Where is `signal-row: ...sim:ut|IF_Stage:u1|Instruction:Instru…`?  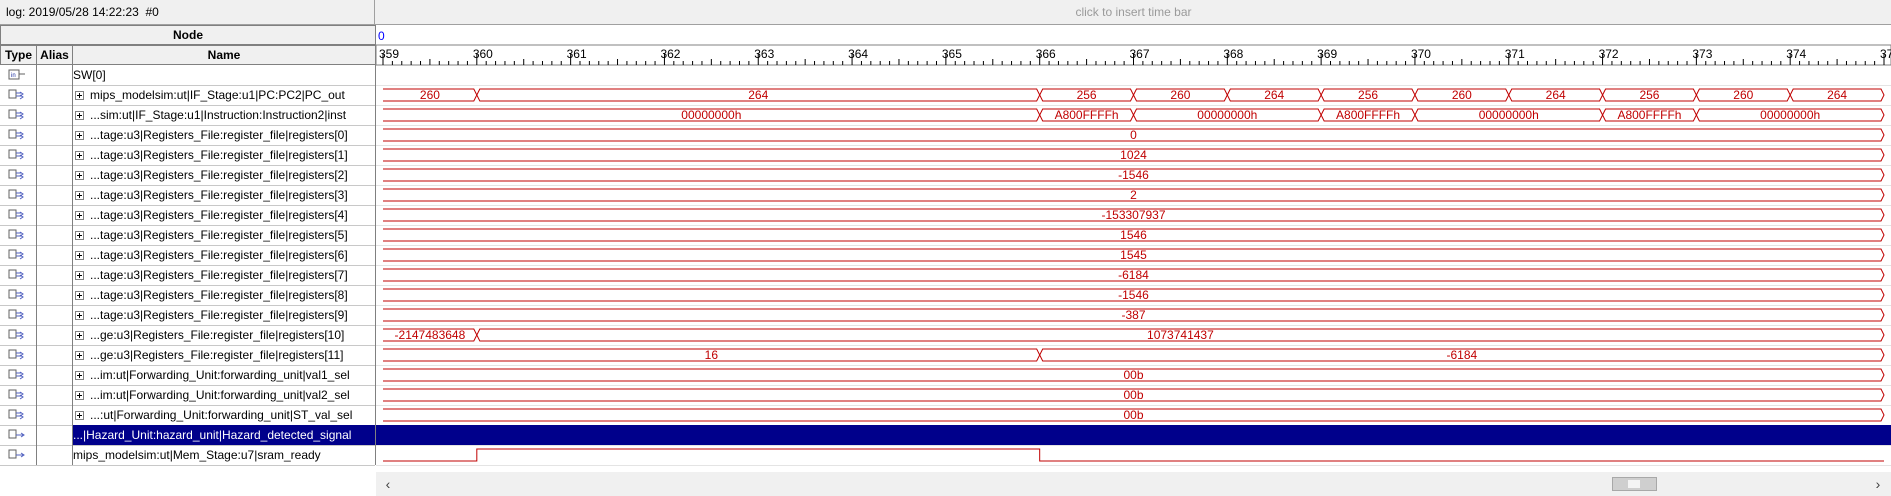
signal-row: ...sim:ut|IF_Stage:u1|Instruction:Instru… is located at coordinates (188, 115).